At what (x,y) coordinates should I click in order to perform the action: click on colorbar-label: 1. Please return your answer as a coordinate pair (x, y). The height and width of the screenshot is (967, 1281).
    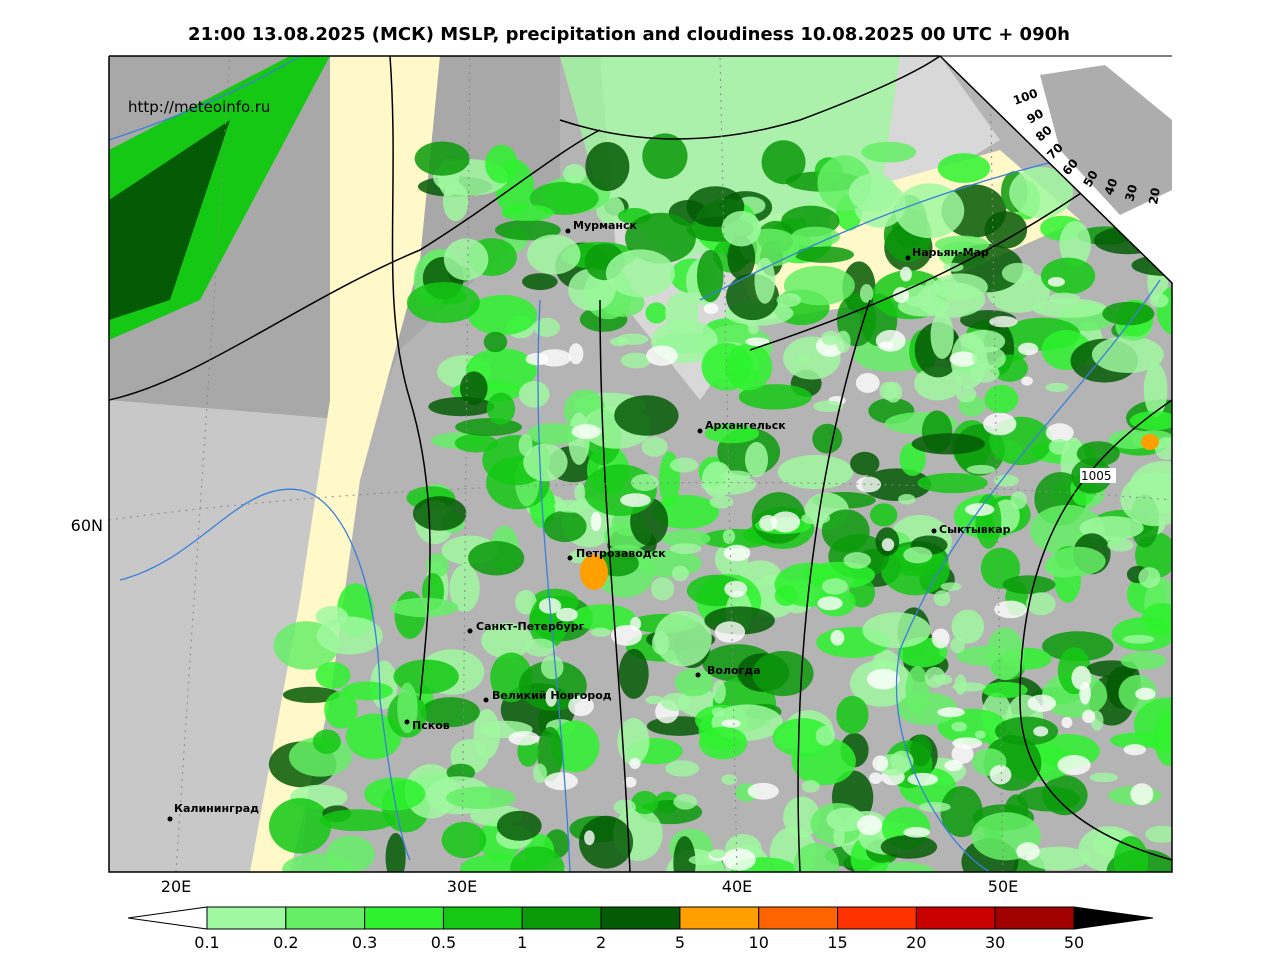
    Looking at the image, I should click on (522, 942).